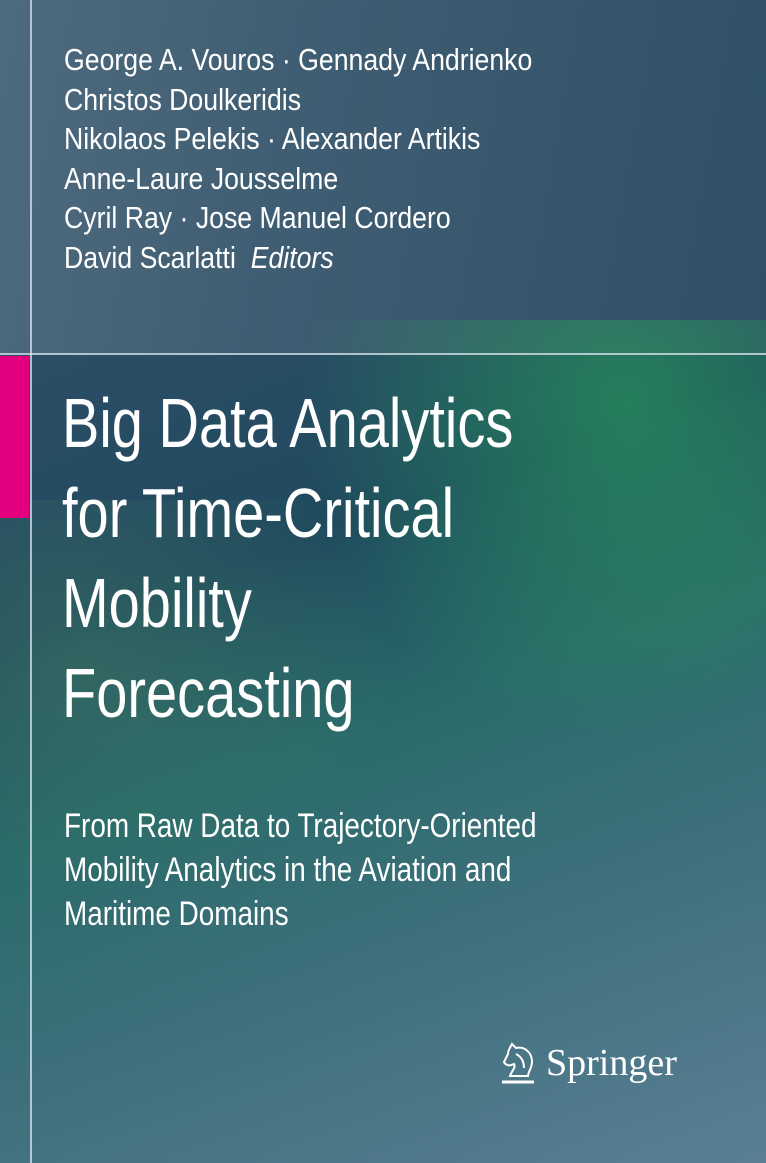  Describe the element at coordinates (288, 423) in the screenshot. I see `title-line: Big Data Analytics` at that location.